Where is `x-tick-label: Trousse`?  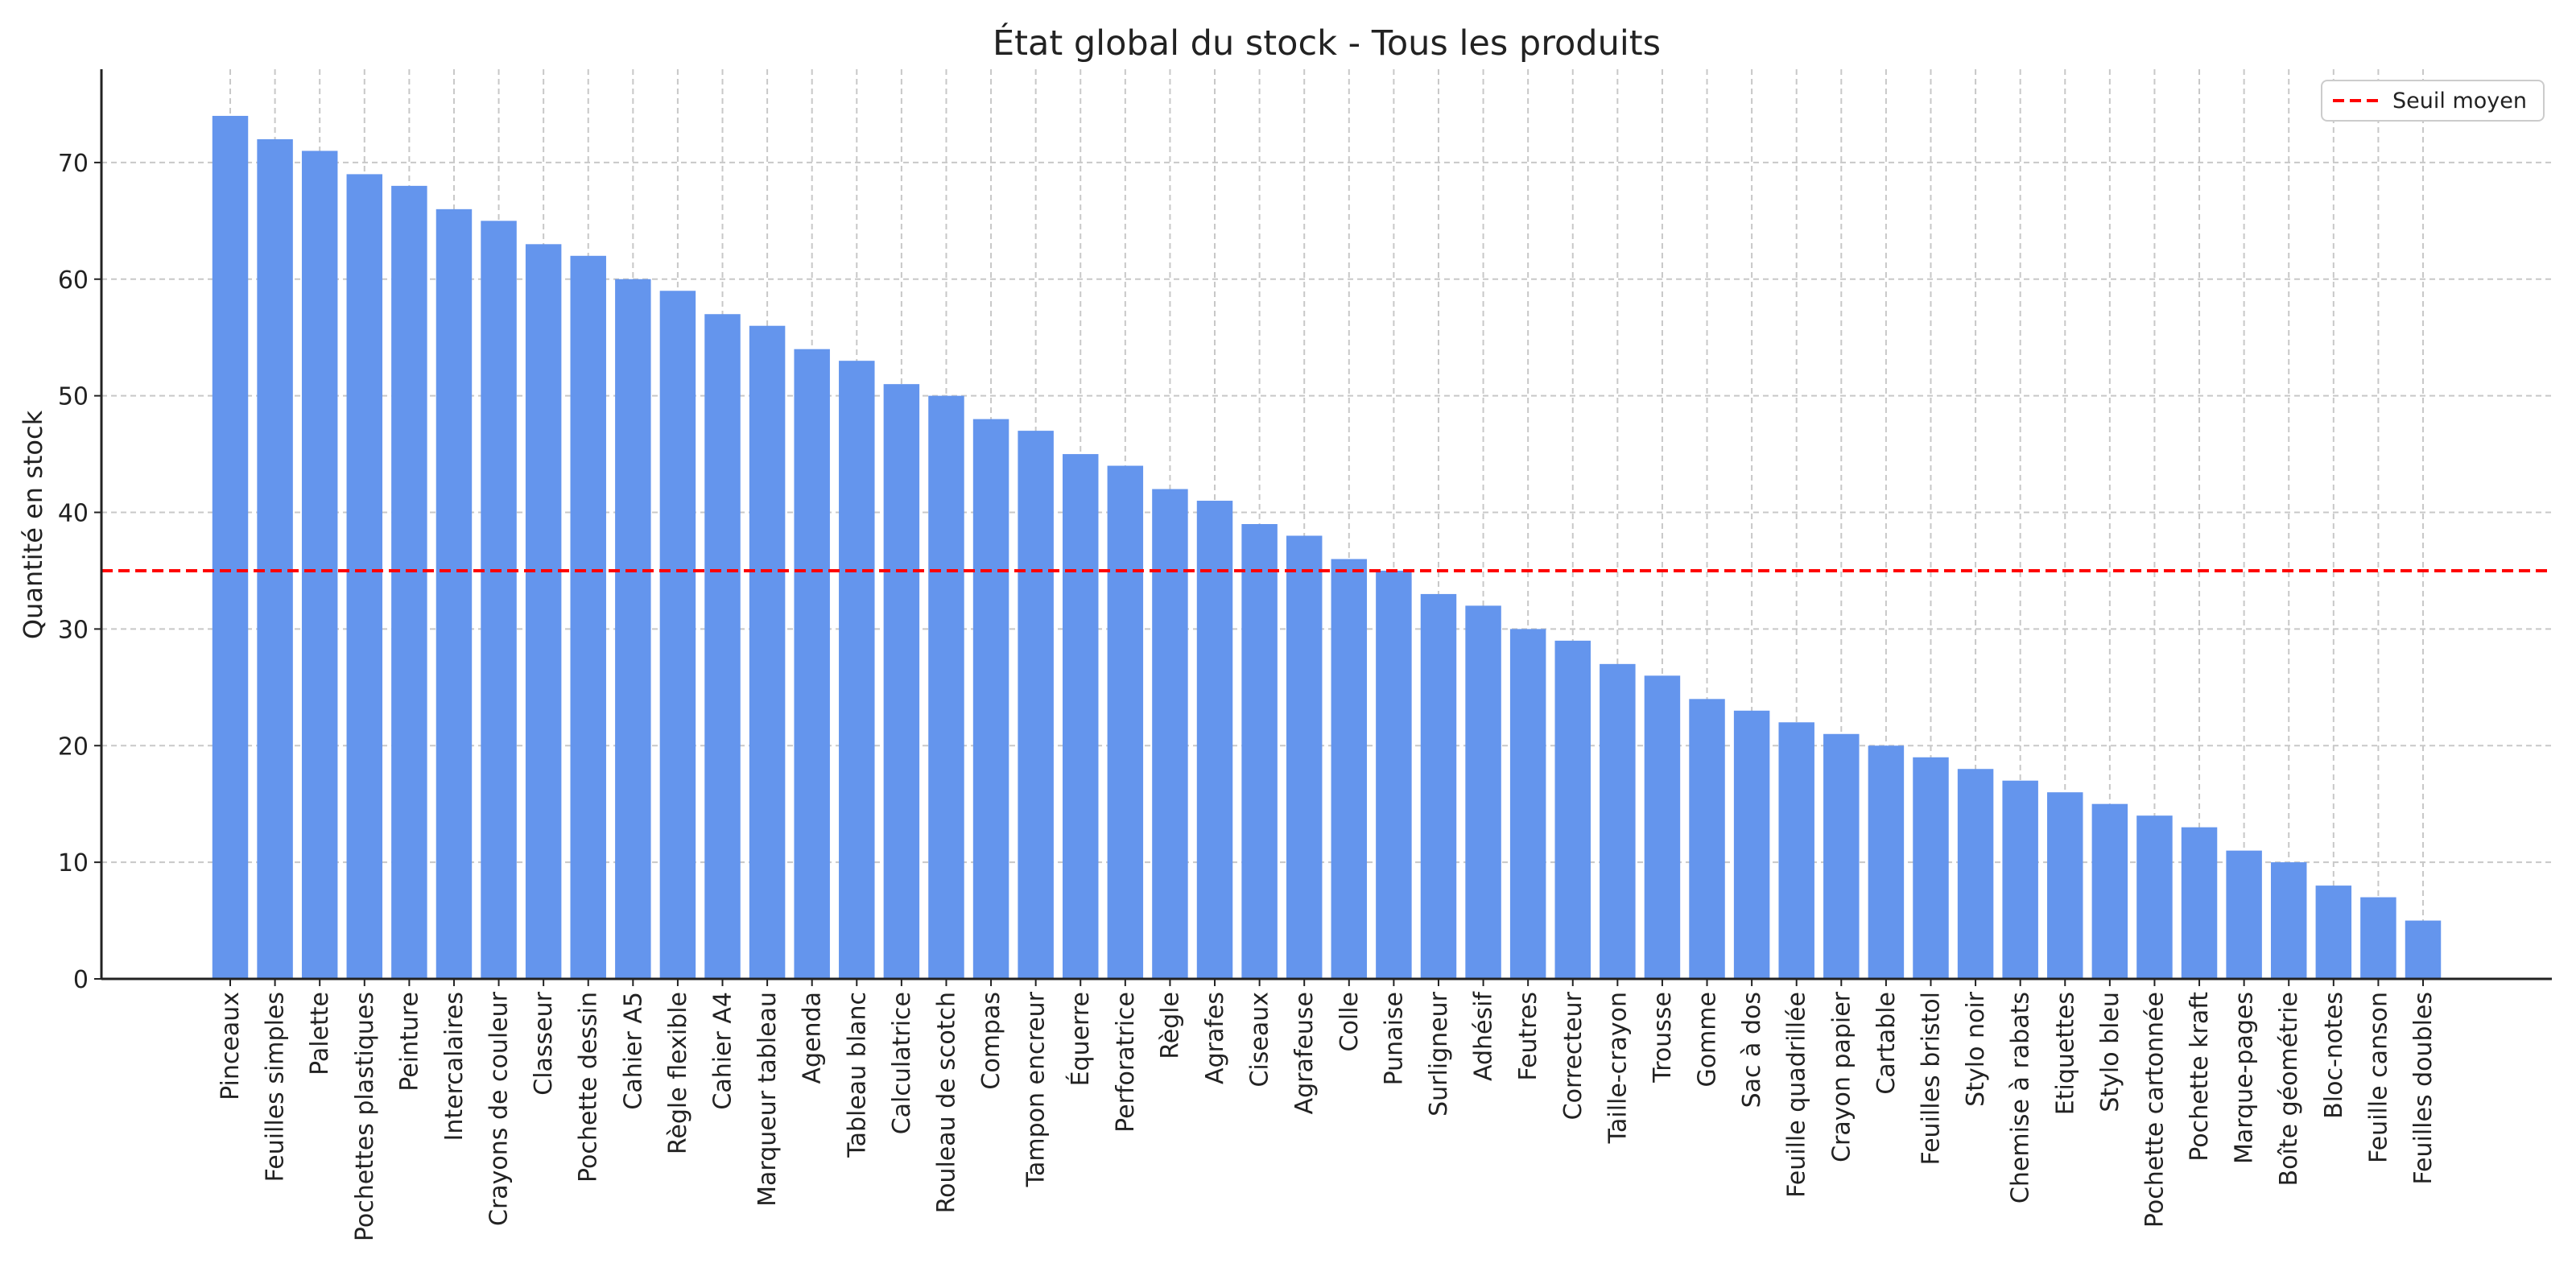
x-tick-label: Trousse is located at coordinates (1663, 1038).